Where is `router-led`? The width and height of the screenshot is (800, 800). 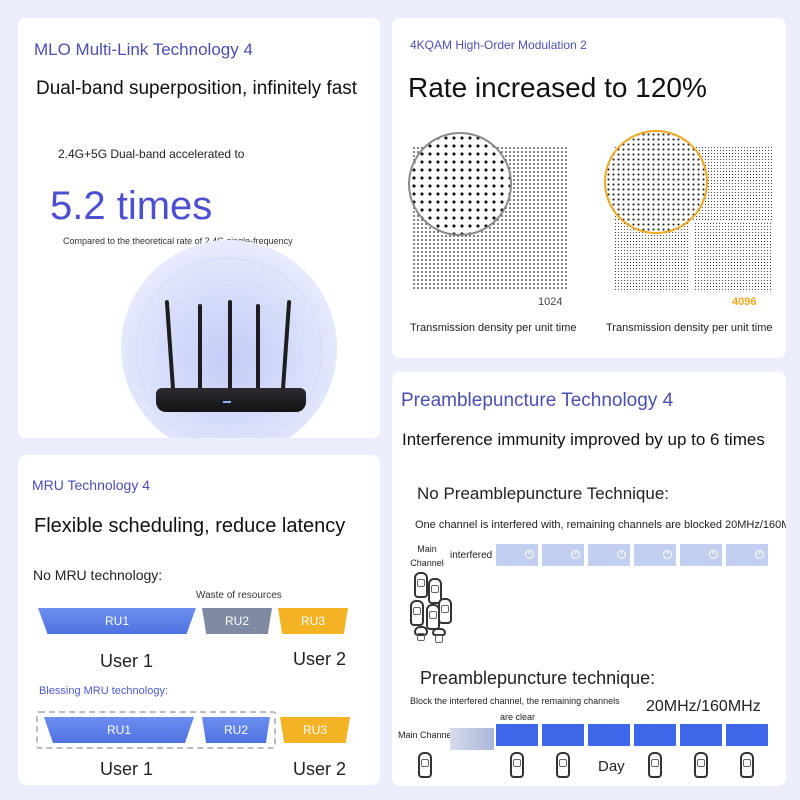
router-led is located at coordinates (227, 402).